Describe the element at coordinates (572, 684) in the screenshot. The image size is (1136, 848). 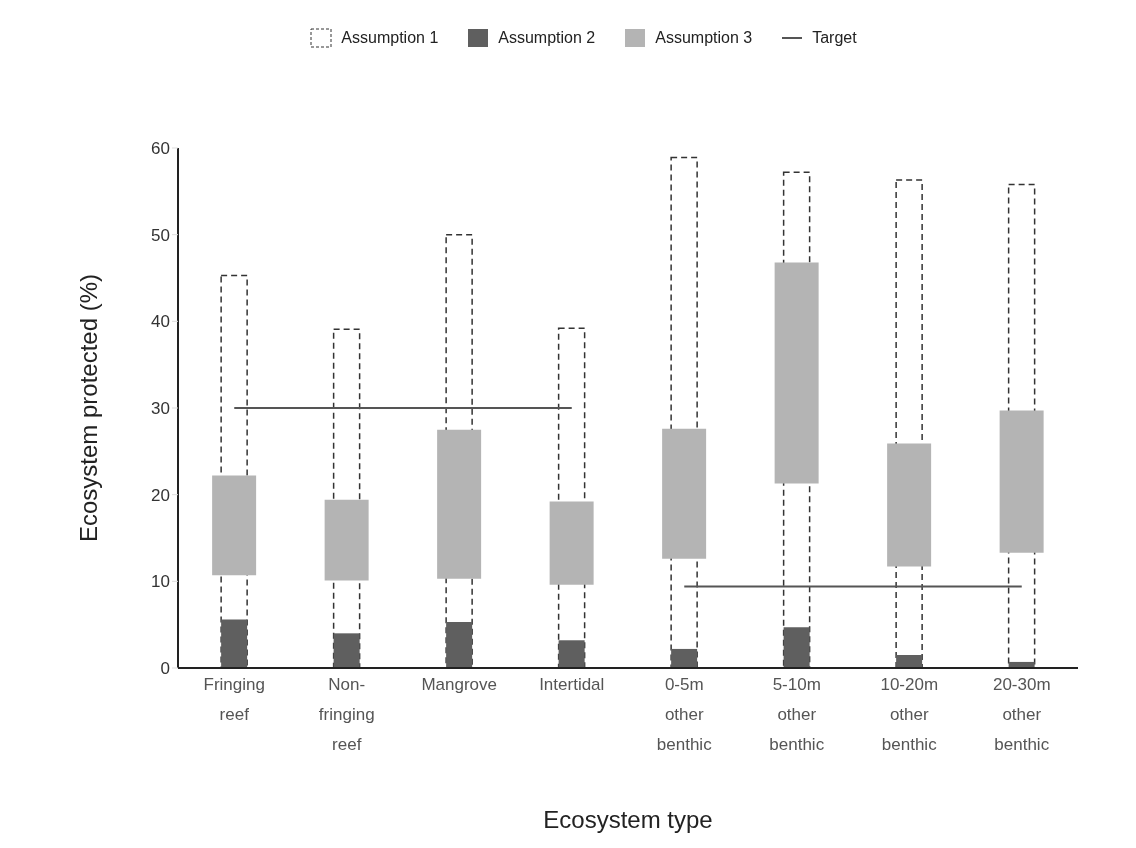
I see `x-tick-label: Intertidal` at that location.